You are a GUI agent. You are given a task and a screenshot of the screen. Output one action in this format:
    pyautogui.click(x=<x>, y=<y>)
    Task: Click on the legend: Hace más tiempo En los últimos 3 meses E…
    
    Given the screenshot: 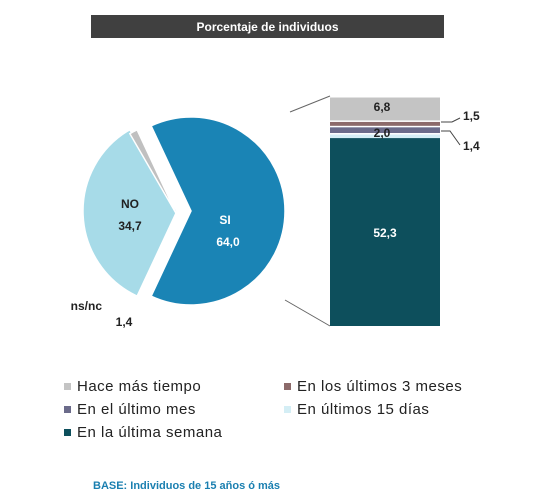 What is the action you would take?
    pyautogui.click(x=284, y=413)
    